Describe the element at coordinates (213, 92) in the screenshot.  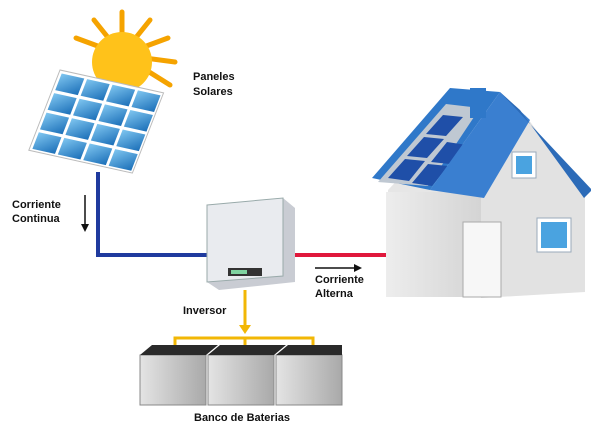
I see `panels-label: Solares` at that location.